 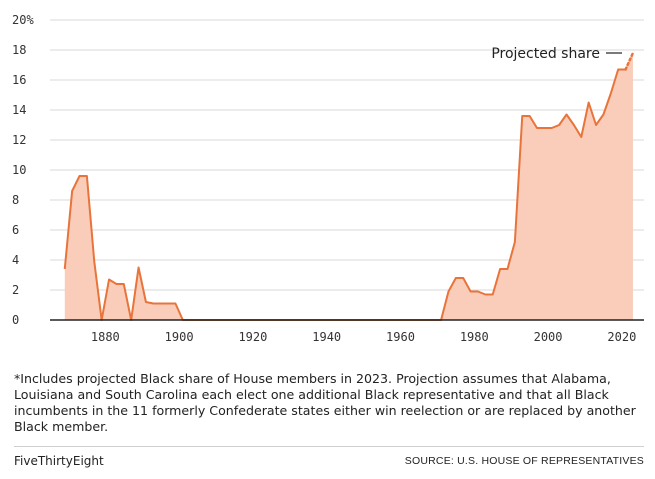 I want to click on x-tick-label: 1960, so click(x=400, y=337).